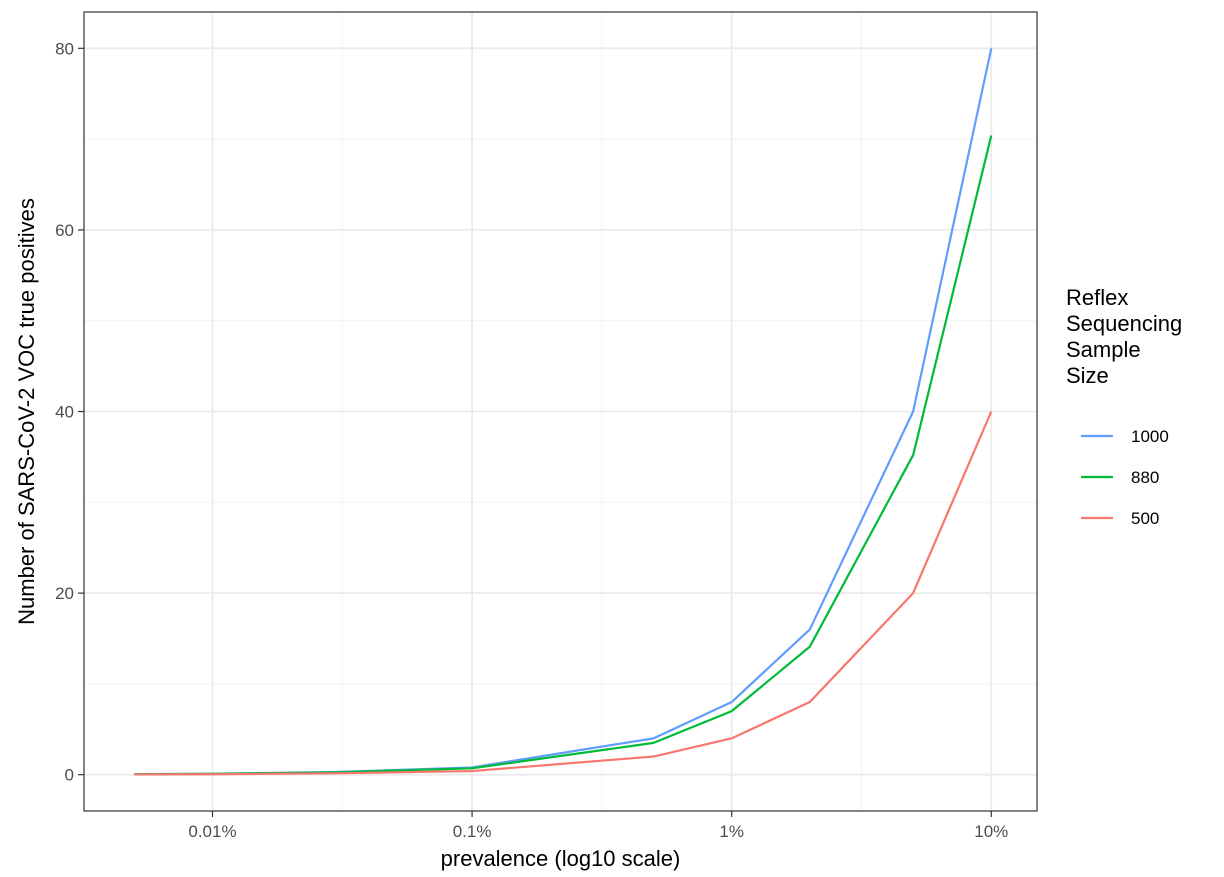 The image size is (1224, 877). I want to click on y-tick-label: 0, so click(69, 775).